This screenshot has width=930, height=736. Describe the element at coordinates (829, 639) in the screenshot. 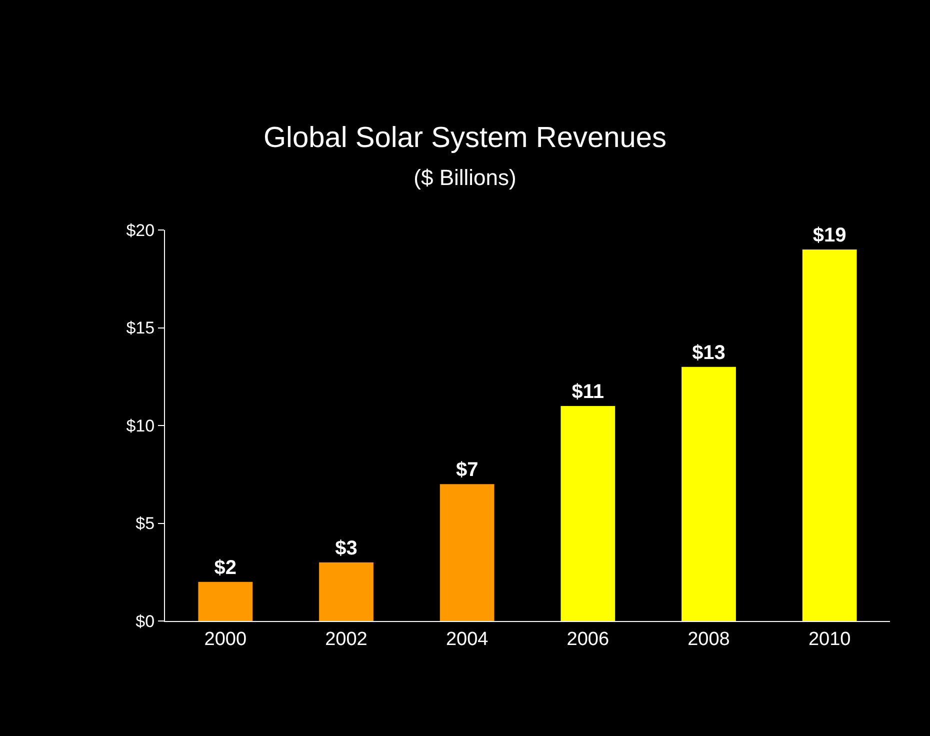

I see `x-tick-label: 2010` at that location.